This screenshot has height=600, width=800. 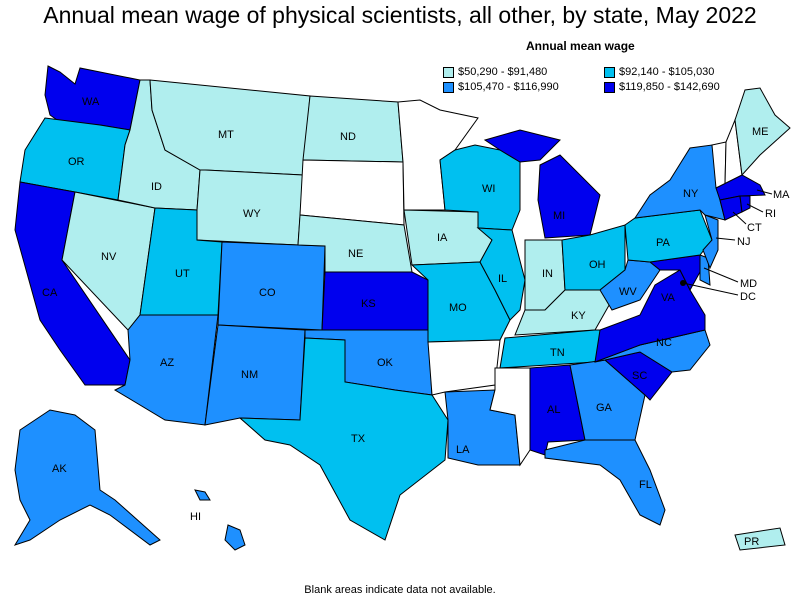 What do you see at coordinates (664, 343) in the screenshot?
I see `label-nc: NC` at bounding box center [664, 343].